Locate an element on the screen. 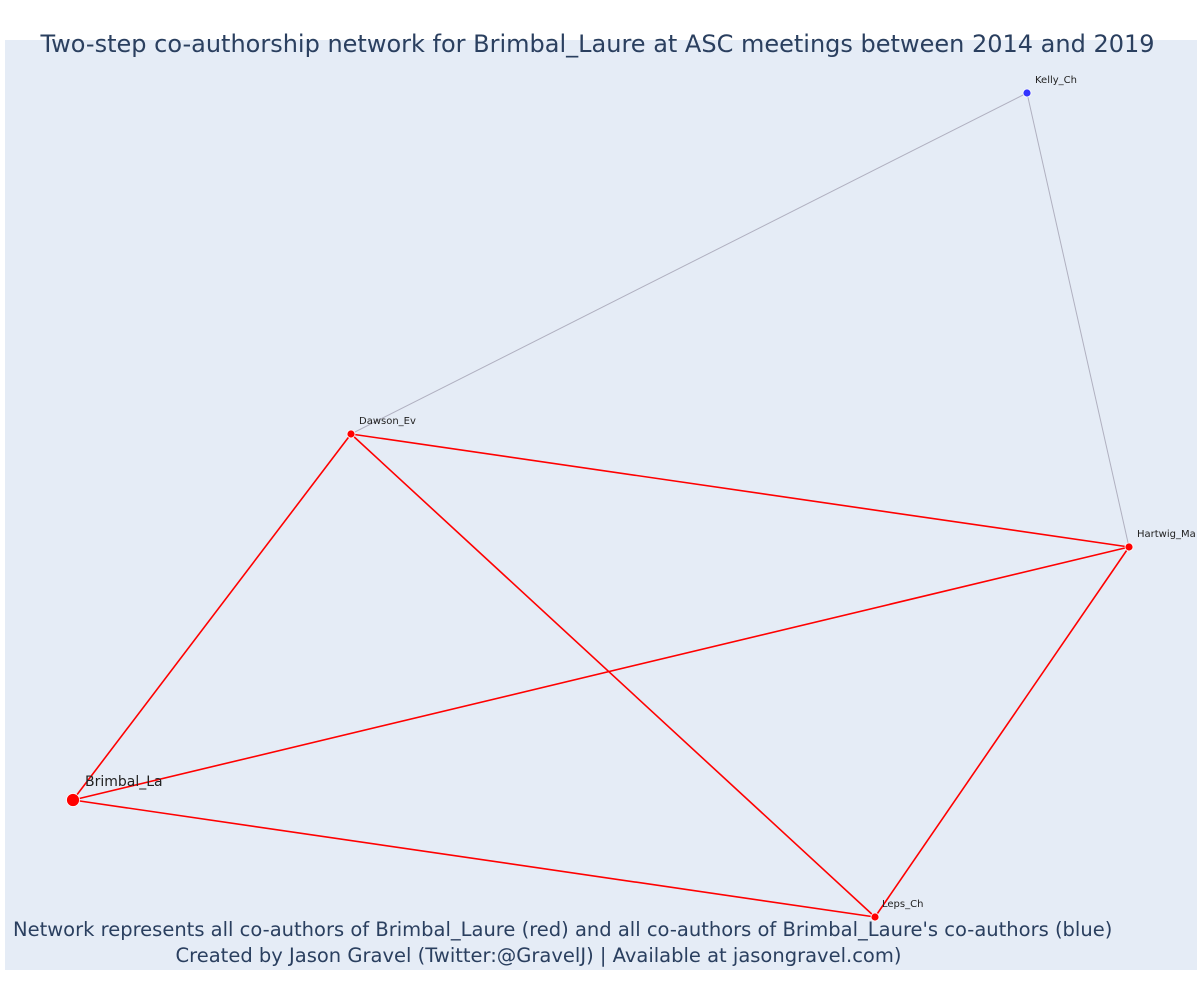 The image size is (1200, 1000). node-hartwig is located at coordinates (1129, 547).